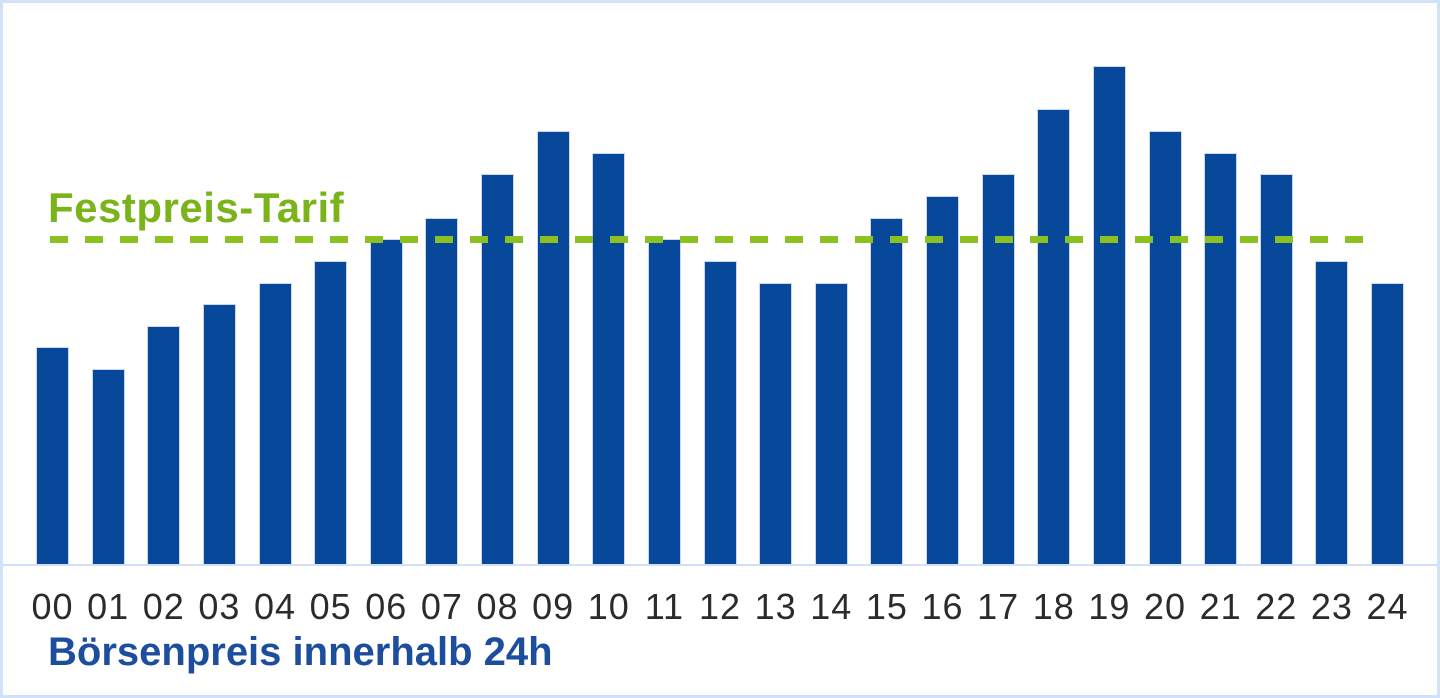 The width and height of the screenshot is (1440, 698). Describe the element at coordinates (441, 609) in the screenshot. I see `x-tick-07: 07` at that location.